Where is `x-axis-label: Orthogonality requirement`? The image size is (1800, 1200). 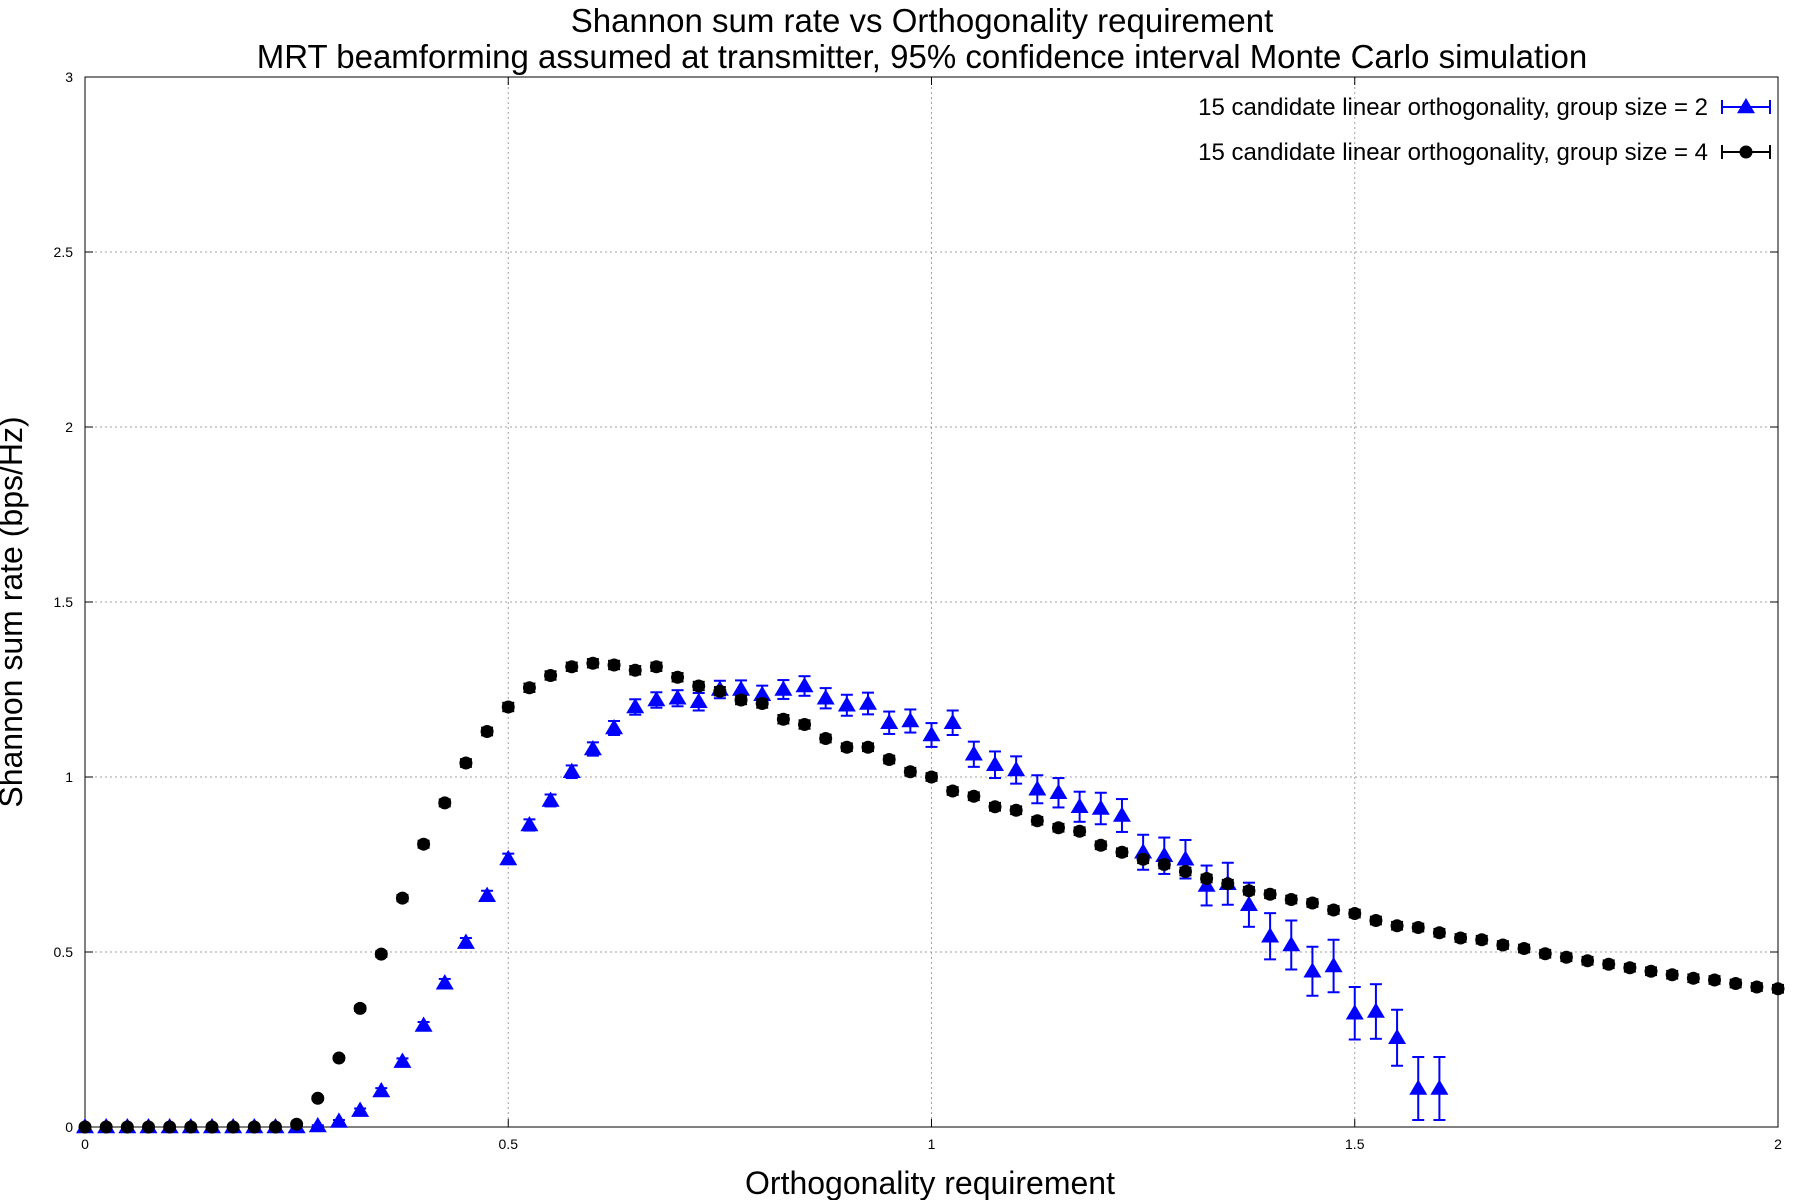
x-axis-label: Orthogonality requirement is located at coordinates (930, 1182).